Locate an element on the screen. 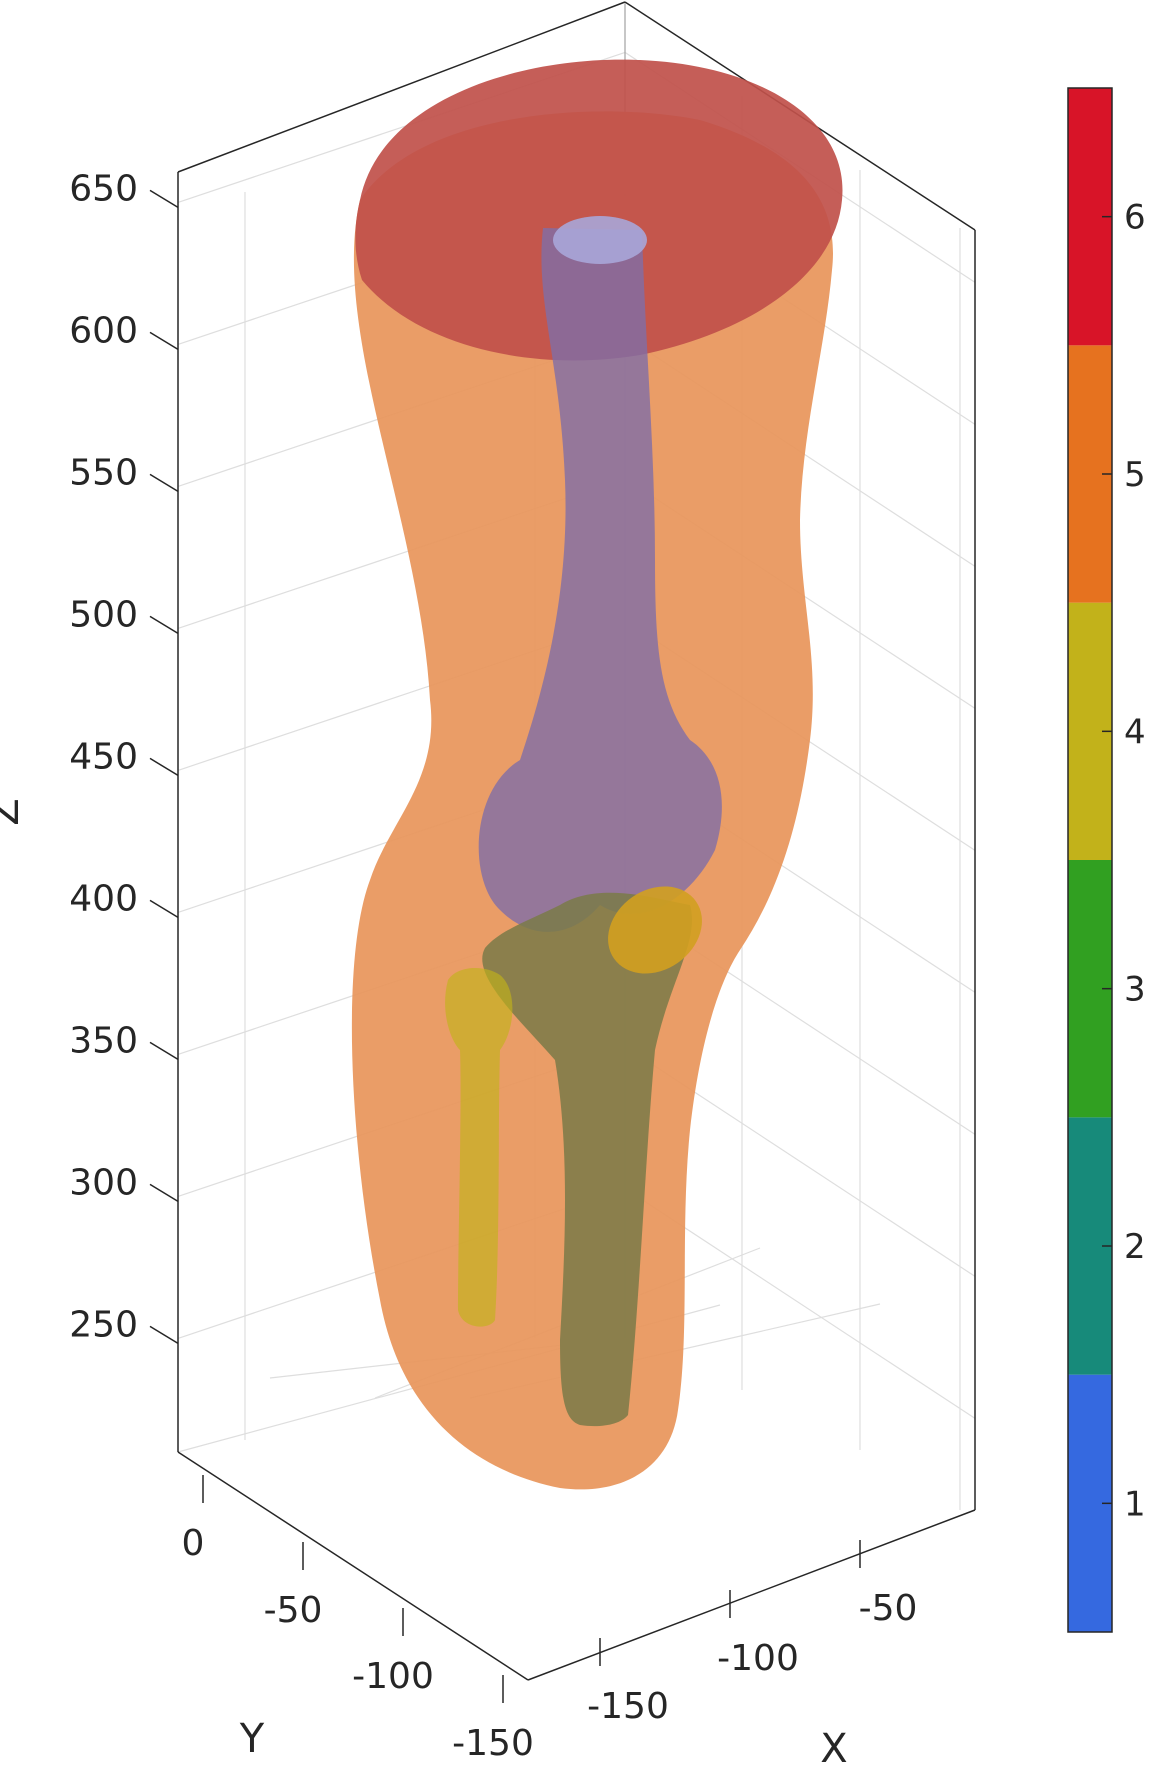 Image resolution: width=1150 pixels, height=1767 pixels. z-tick-label: 500 is located at coordinates (103, 614).